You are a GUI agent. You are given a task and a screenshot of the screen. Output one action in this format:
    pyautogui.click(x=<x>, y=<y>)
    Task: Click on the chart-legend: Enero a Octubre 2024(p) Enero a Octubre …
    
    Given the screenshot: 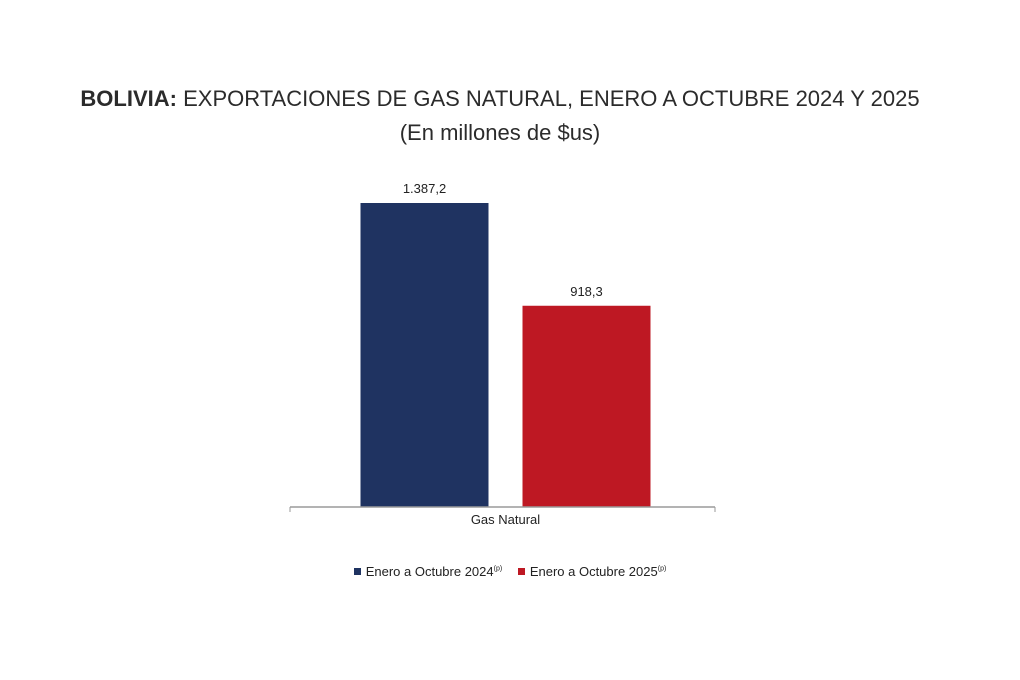 What is the action you would take?
    pyautogui.click(x=510, y=571)
    